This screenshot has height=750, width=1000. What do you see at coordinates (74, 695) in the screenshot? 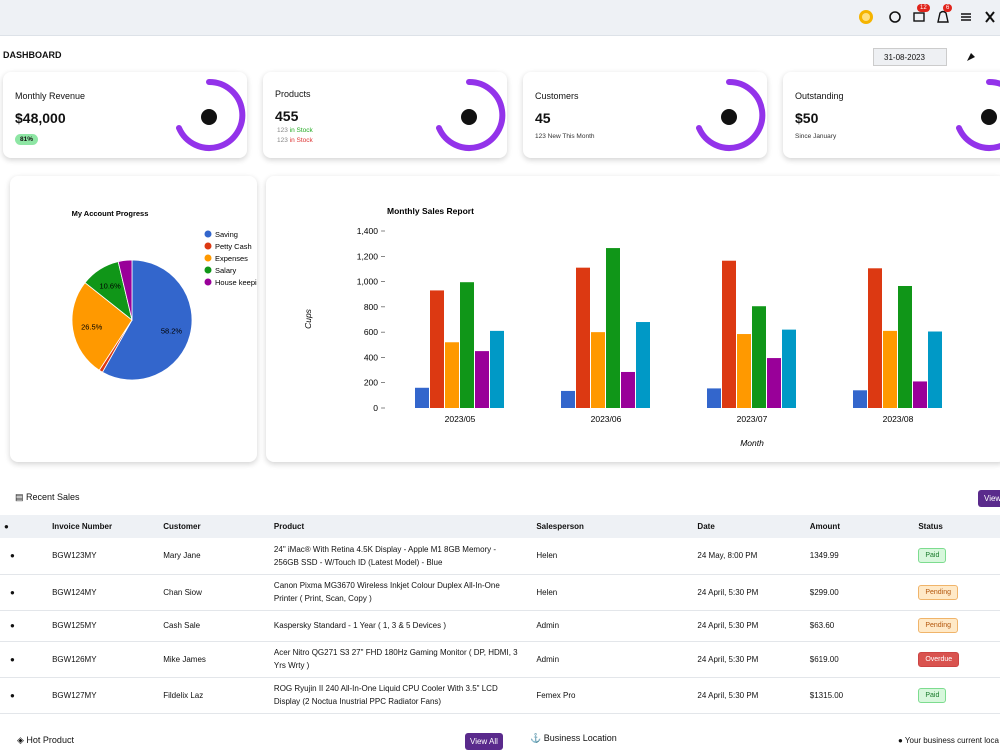
I see `cell: BGW127MY` at bounding box center [74, 695].